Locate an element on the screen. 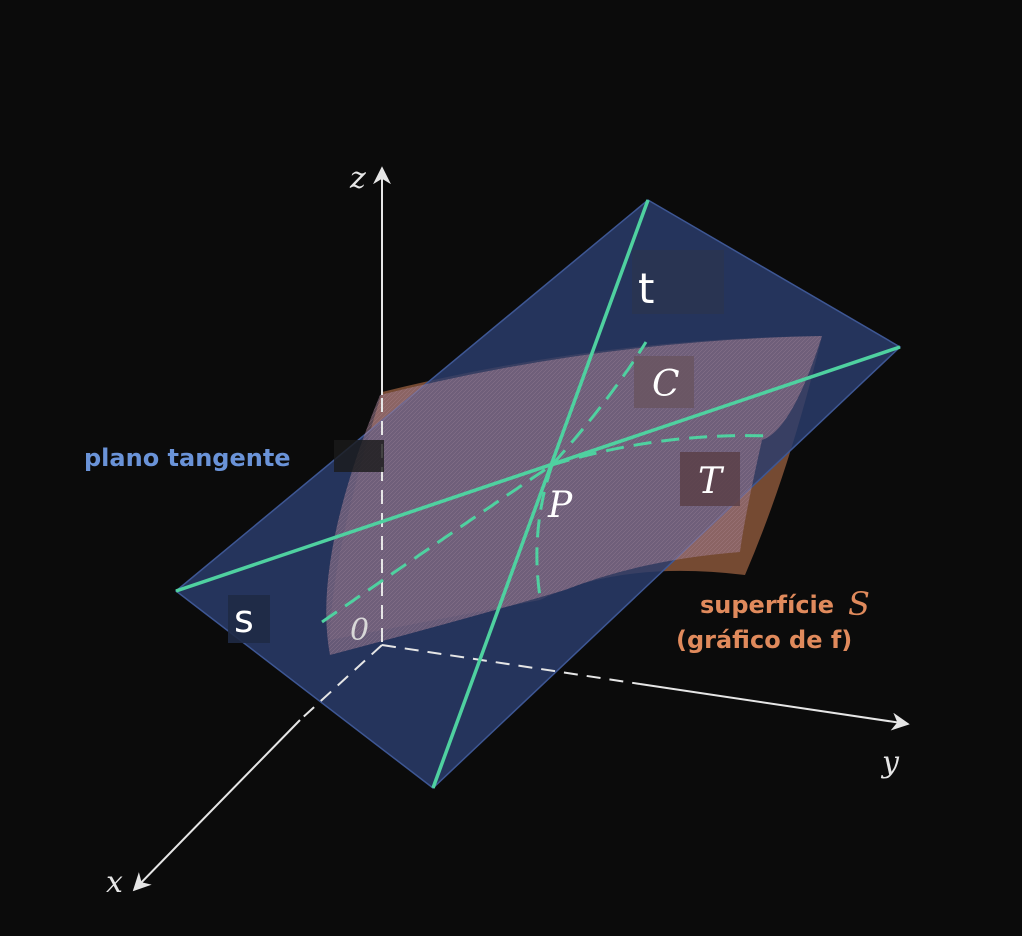  label-box-curve-t is located at coordinates (710, 479).